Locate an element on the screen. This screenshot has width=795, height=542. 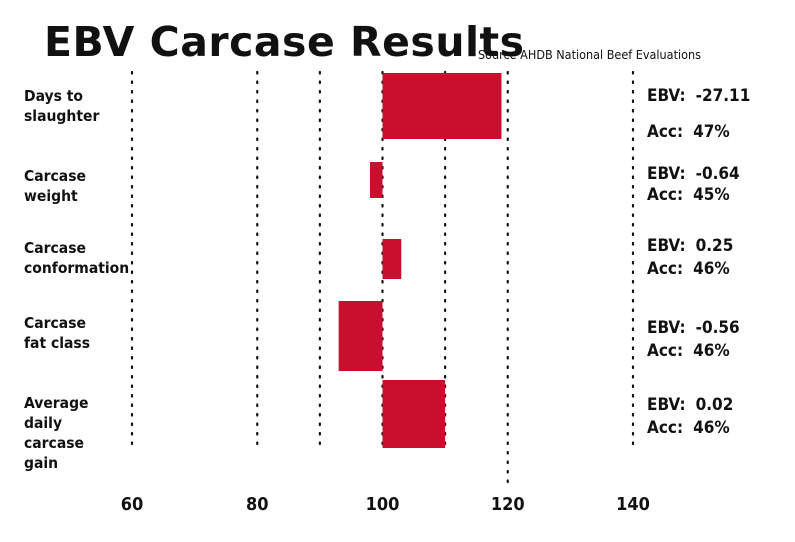
ebv-value: EBV: 0.02 is located at coordinates (690, 405).